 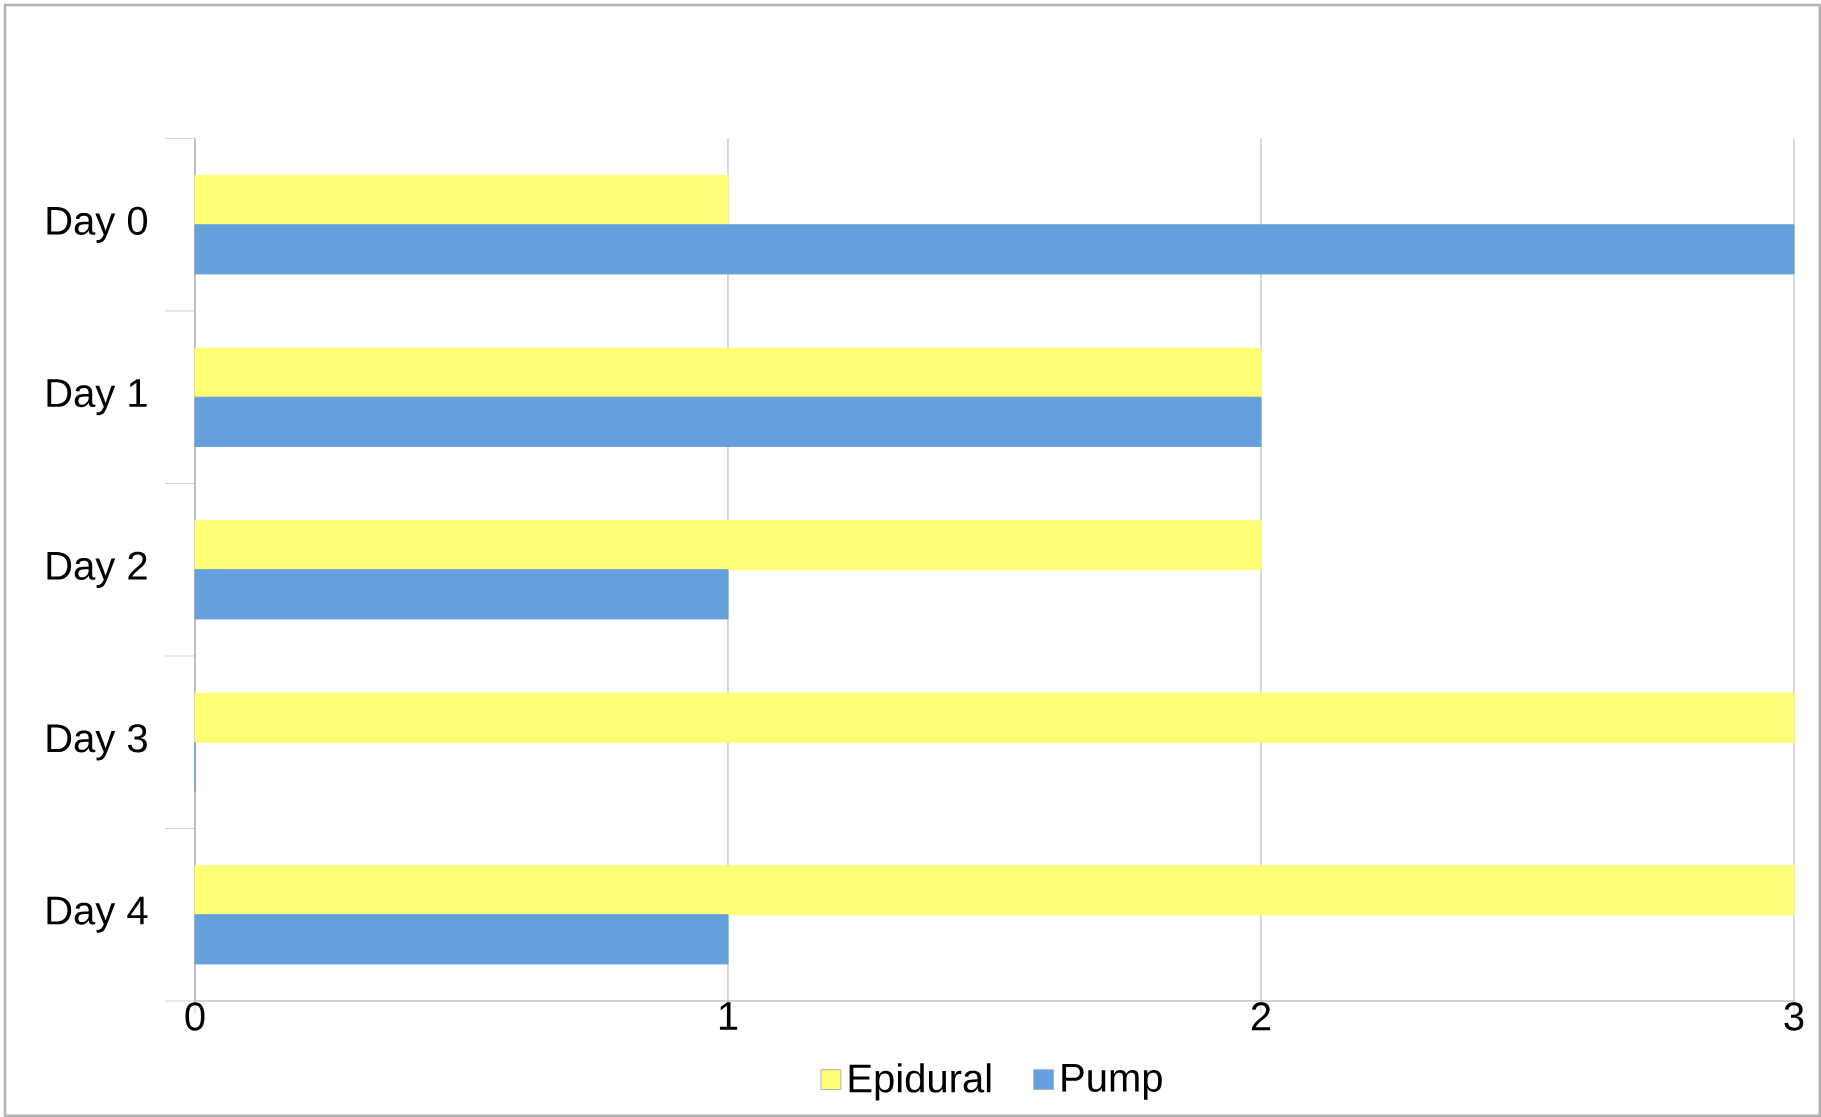 I want to click on x-tick-label: 2, so click(x=1261, y=1016).